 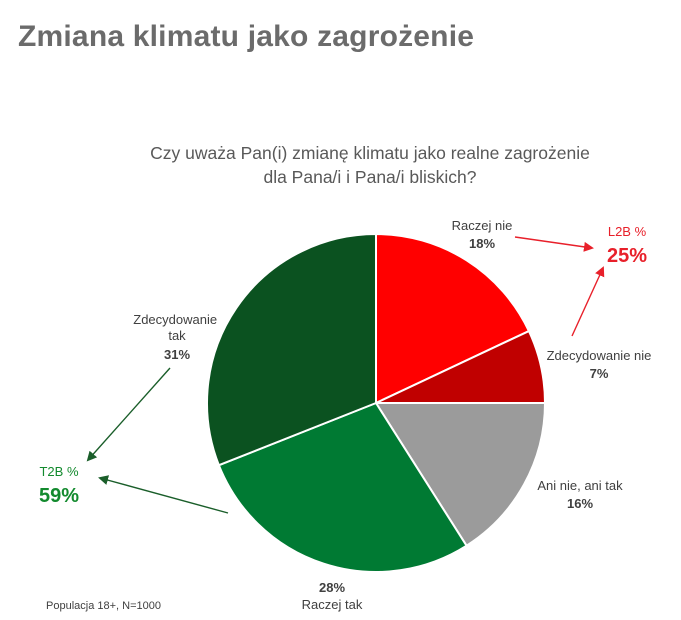 I want to click on t2b-value: 59%, so click(x=59, y=496).